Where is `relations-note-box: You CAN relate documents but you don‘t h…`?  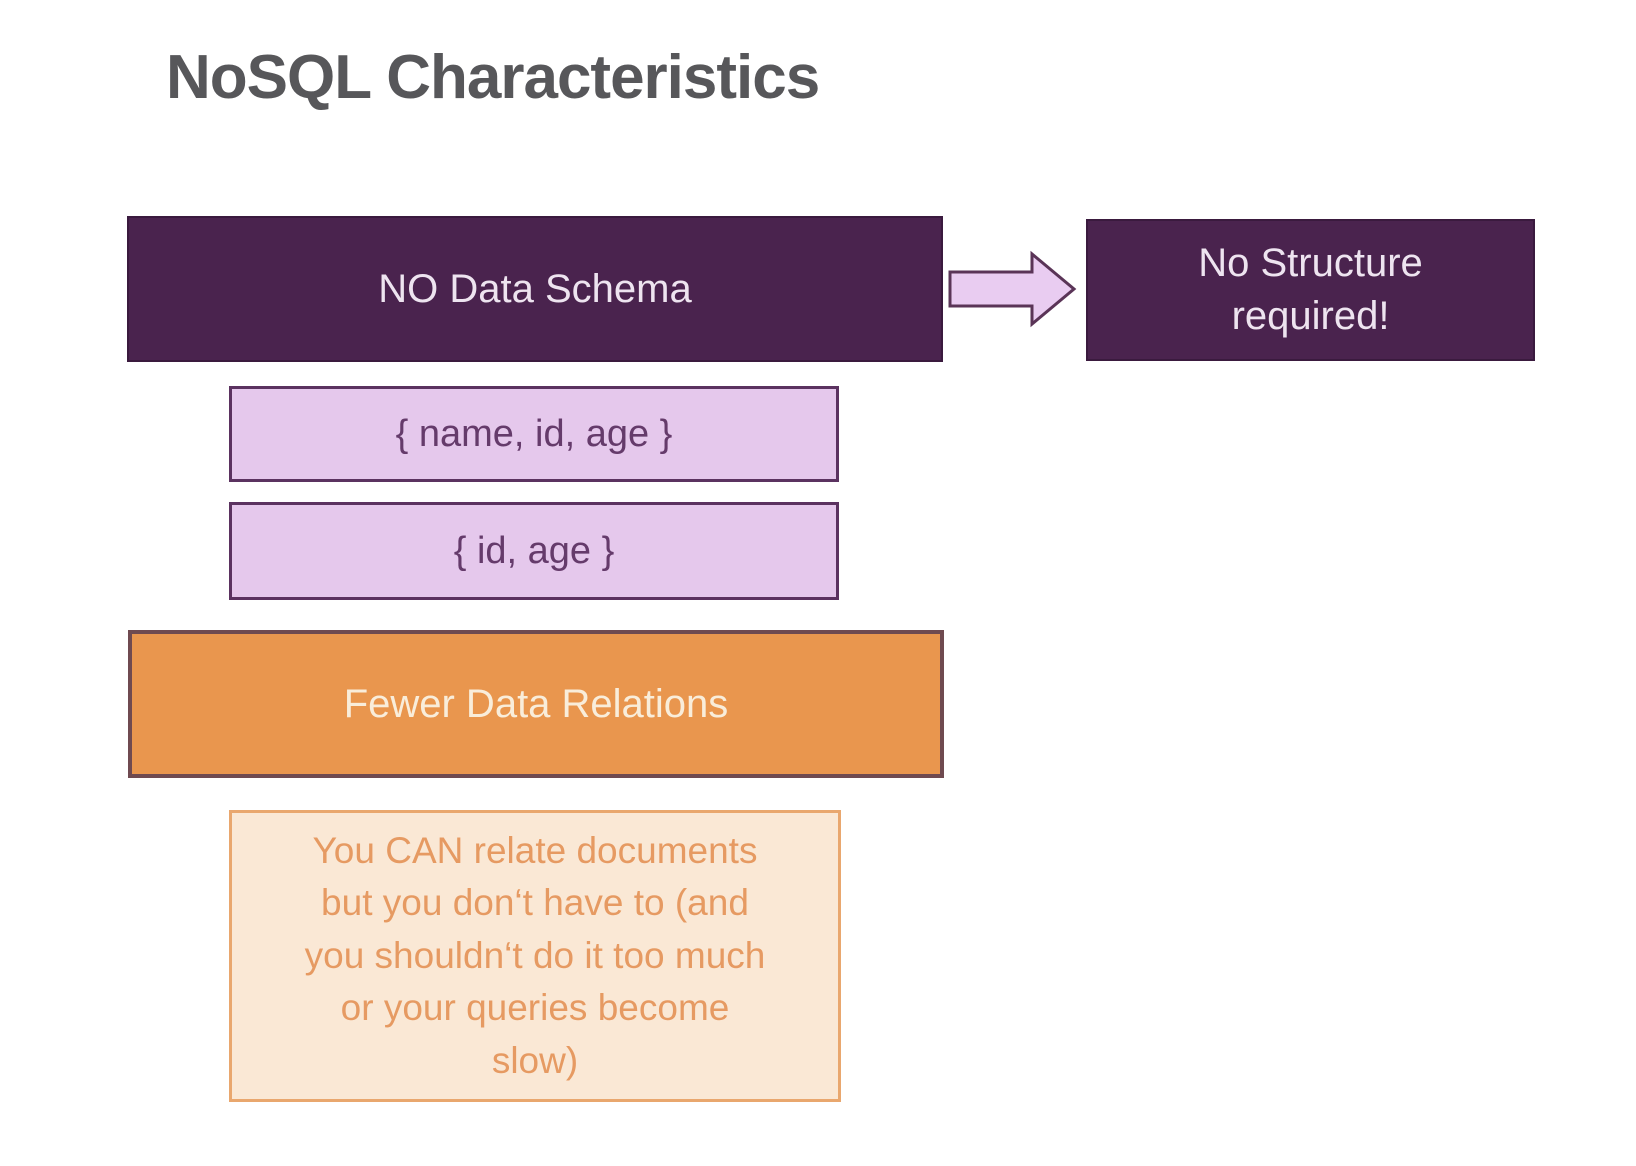
relations-note-box: You CAN relate documents but you don‘t h… is located at coordinates (535, 956).